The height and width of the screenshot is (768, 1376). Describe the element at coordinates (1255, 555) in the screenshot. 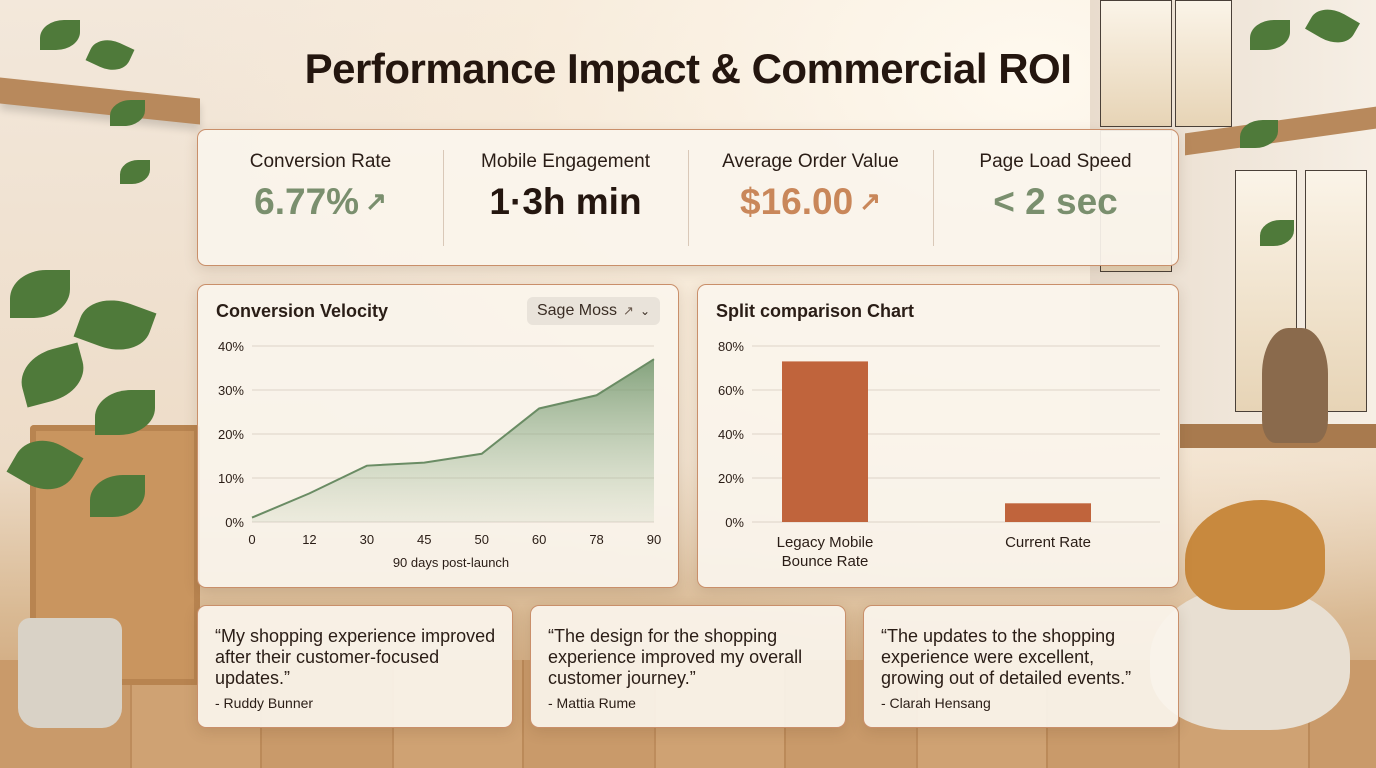

I see `background-dog` at that location.